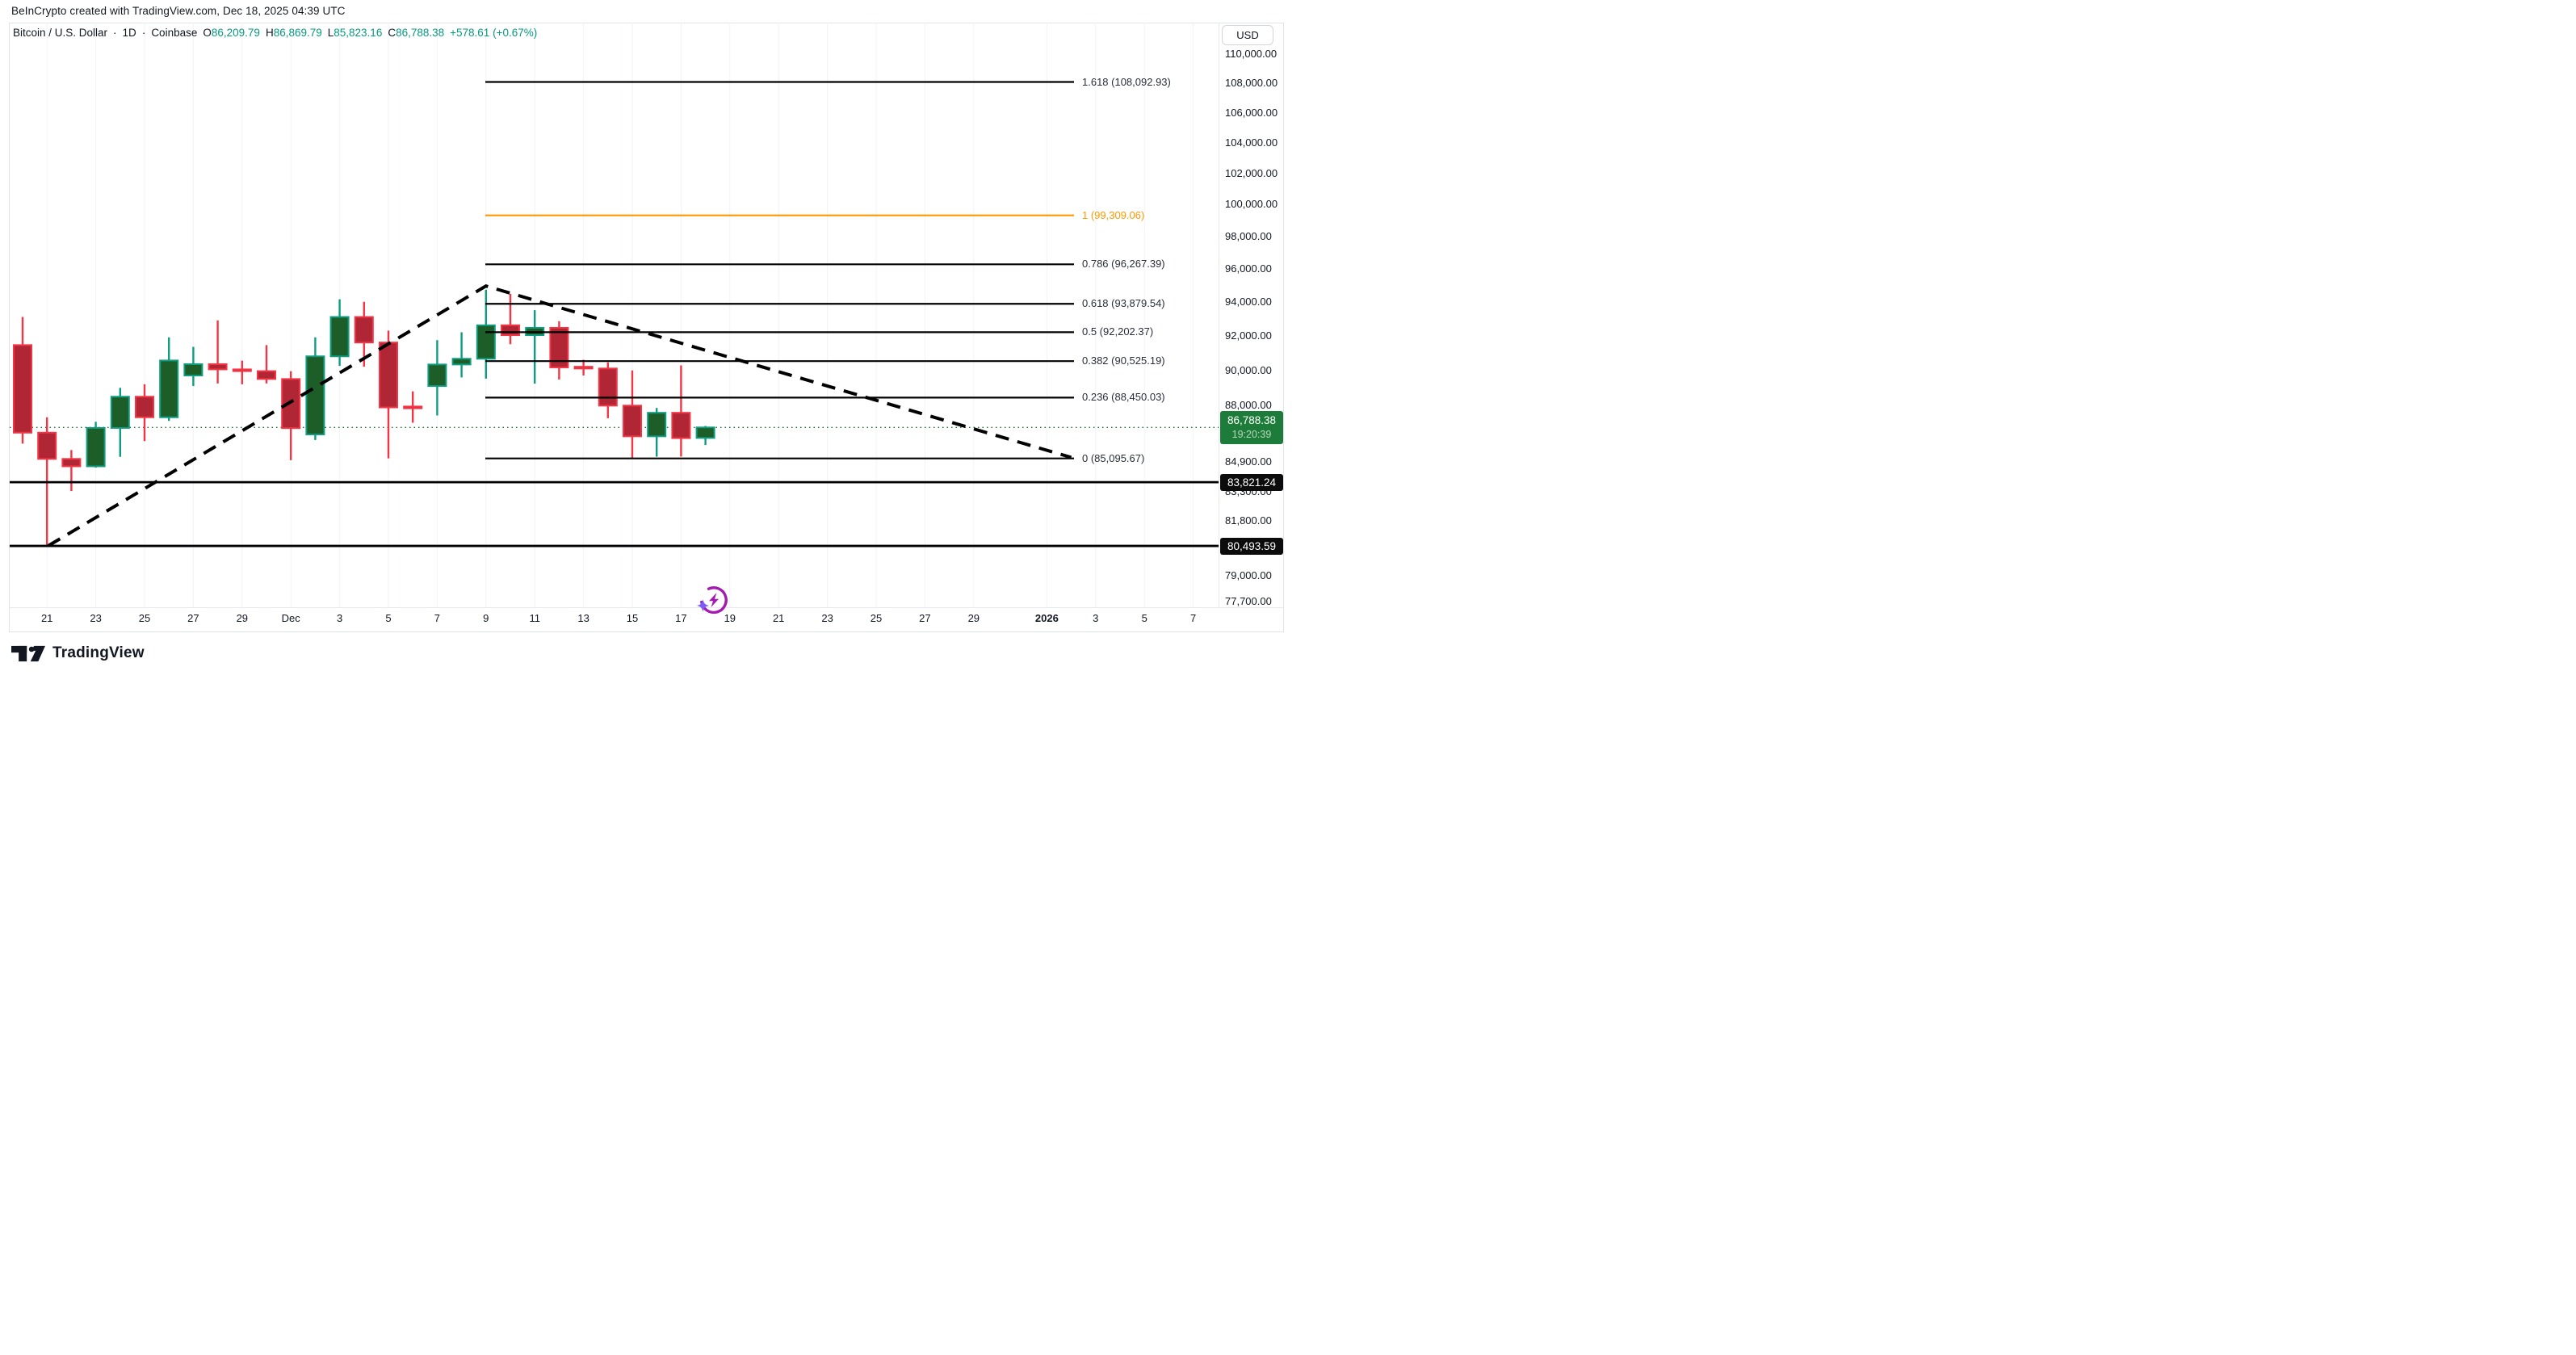  Describe the element at coordinates (174, 33) in the screenshot. I see `exchange-label: Coinbase` at that location.